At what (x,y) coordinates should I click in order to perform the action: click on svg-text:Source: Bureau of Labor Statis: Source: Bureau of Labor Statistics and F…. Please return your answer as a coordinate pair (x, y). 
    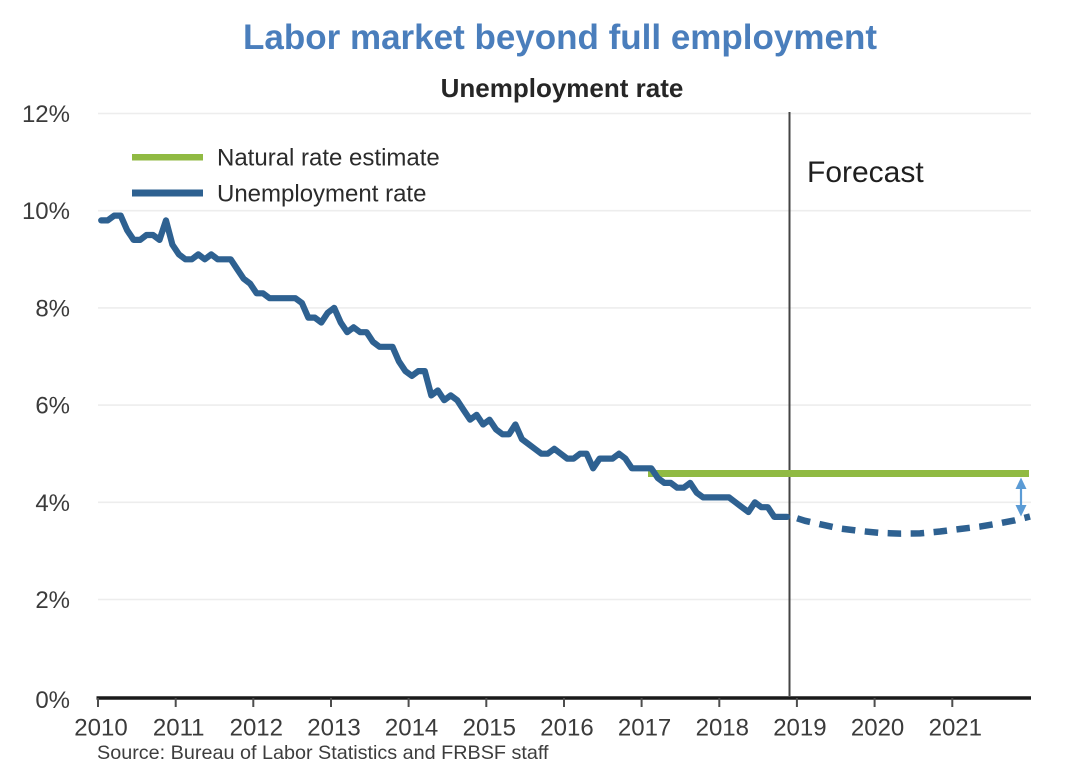
    Looking at the image, I should click on (323, 753).